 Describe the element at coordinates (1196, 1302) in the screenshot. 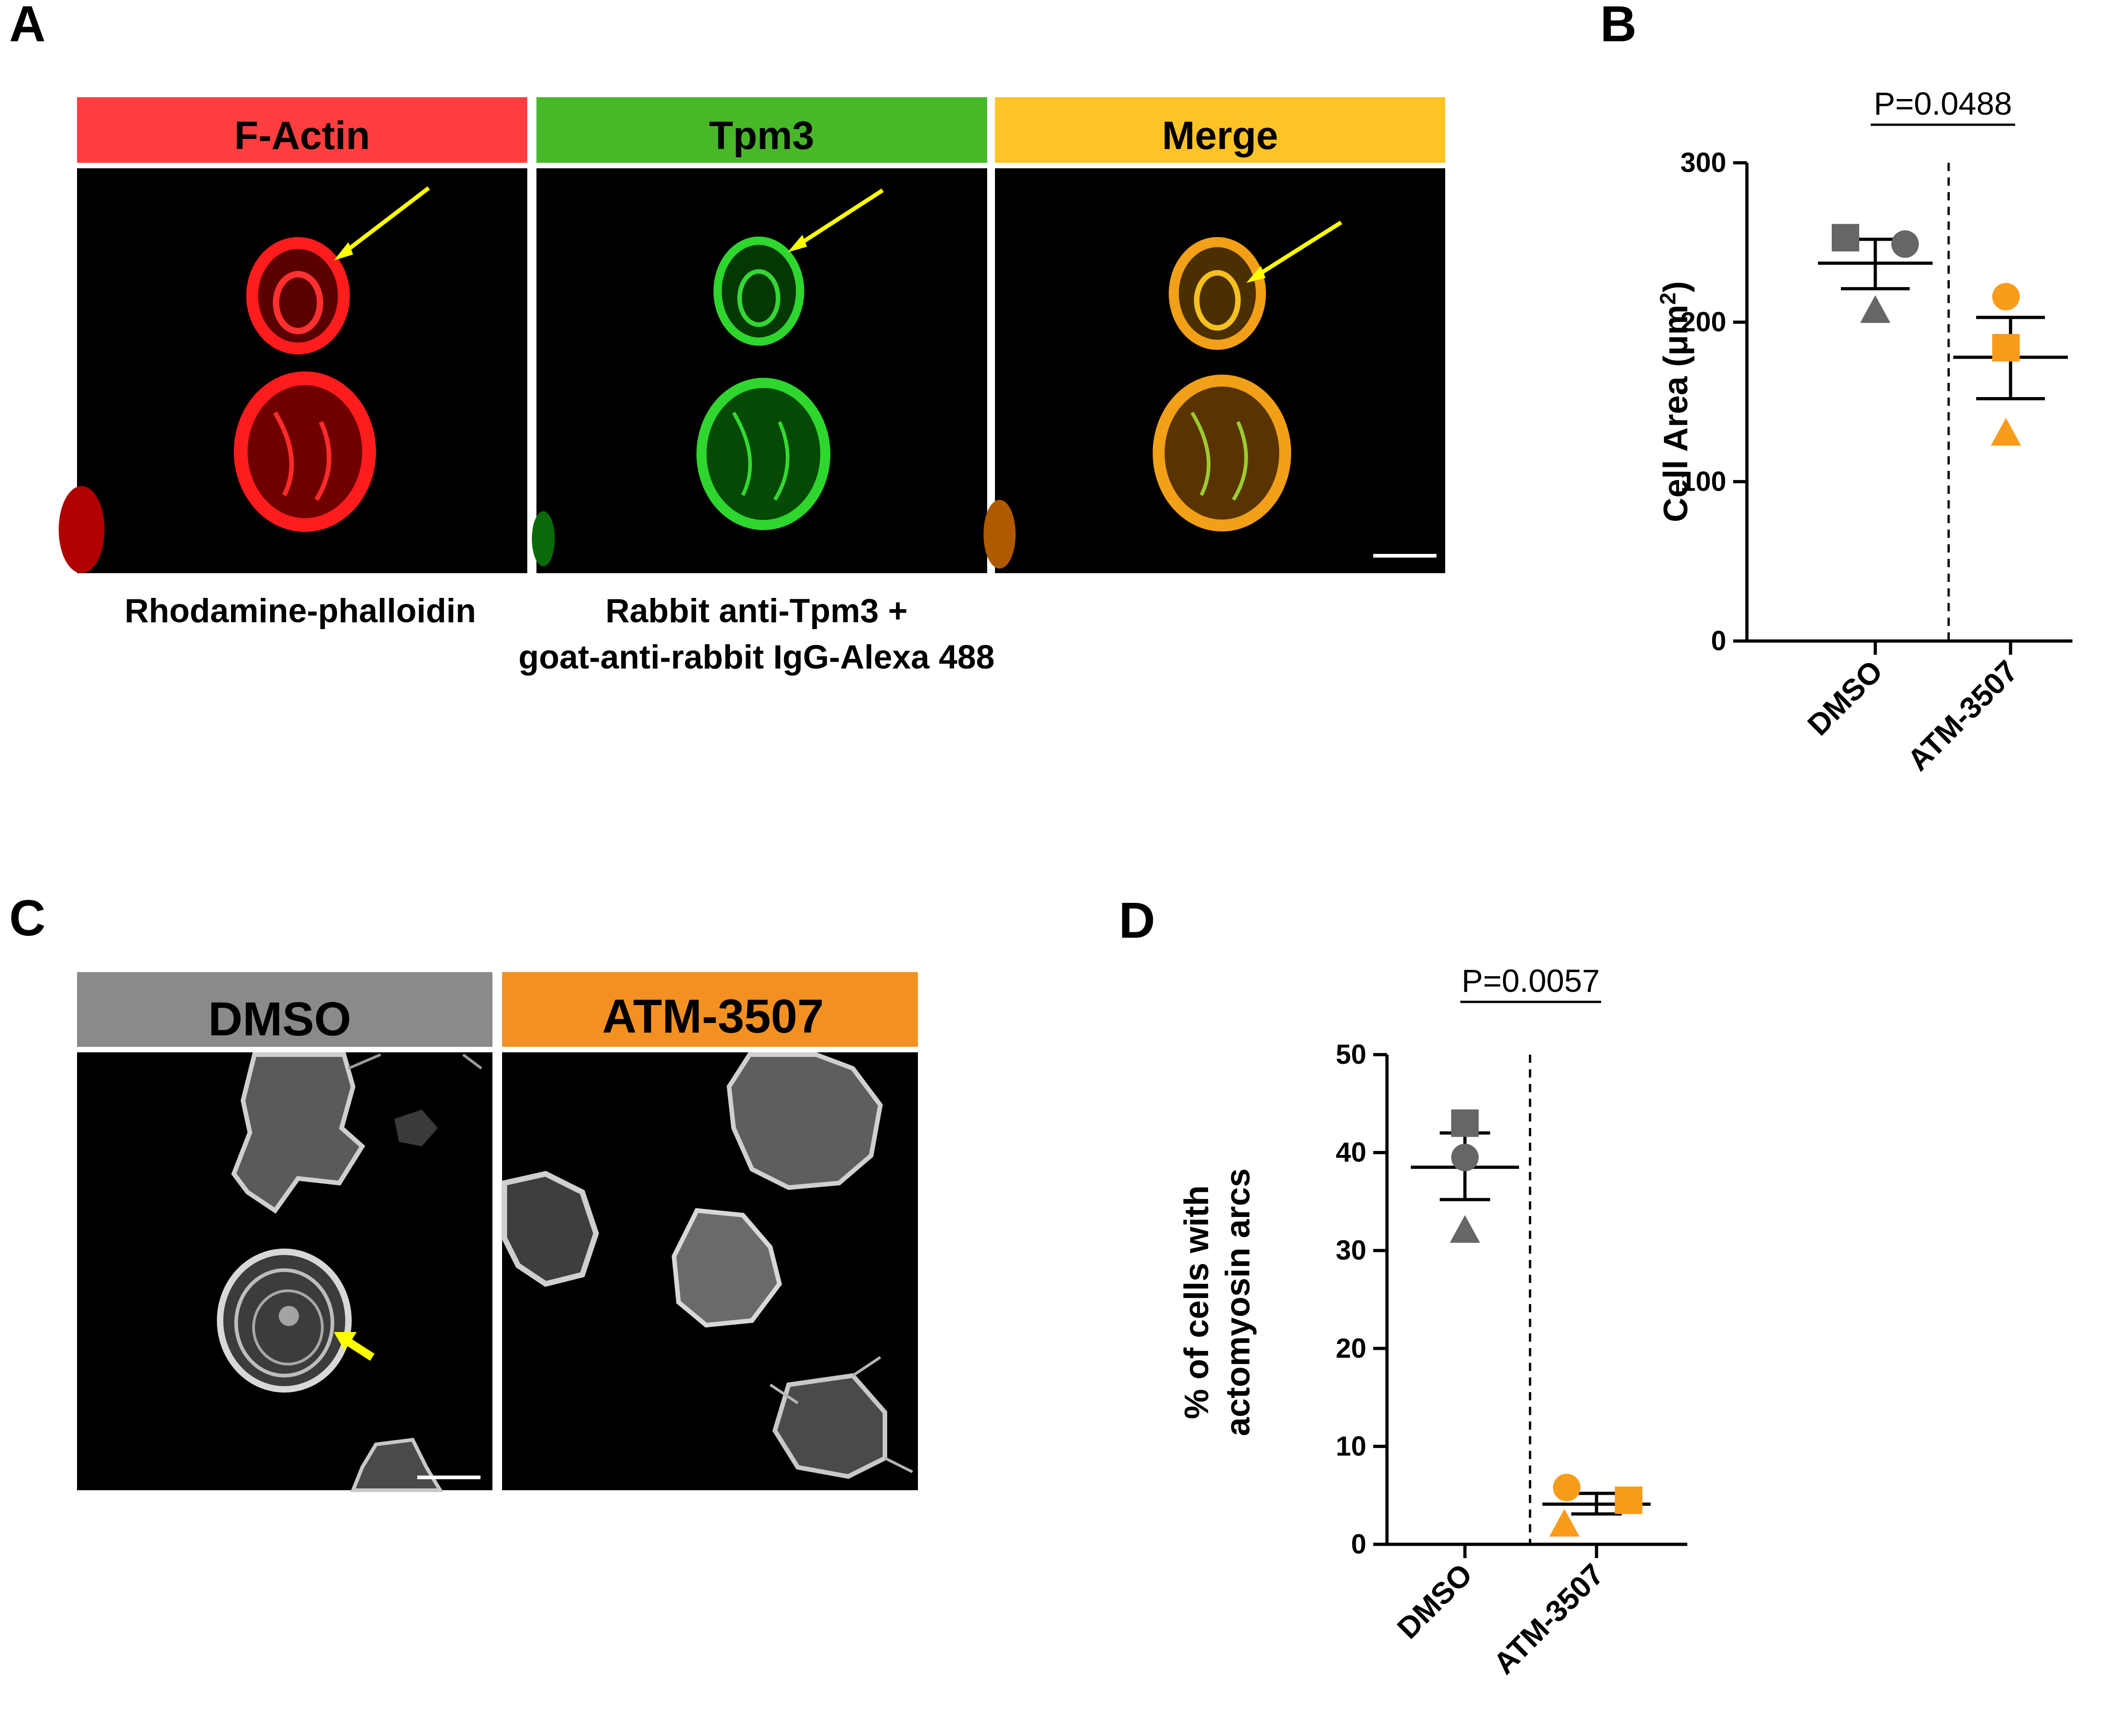

I see `y-axis-label: % of cells with` at that location.